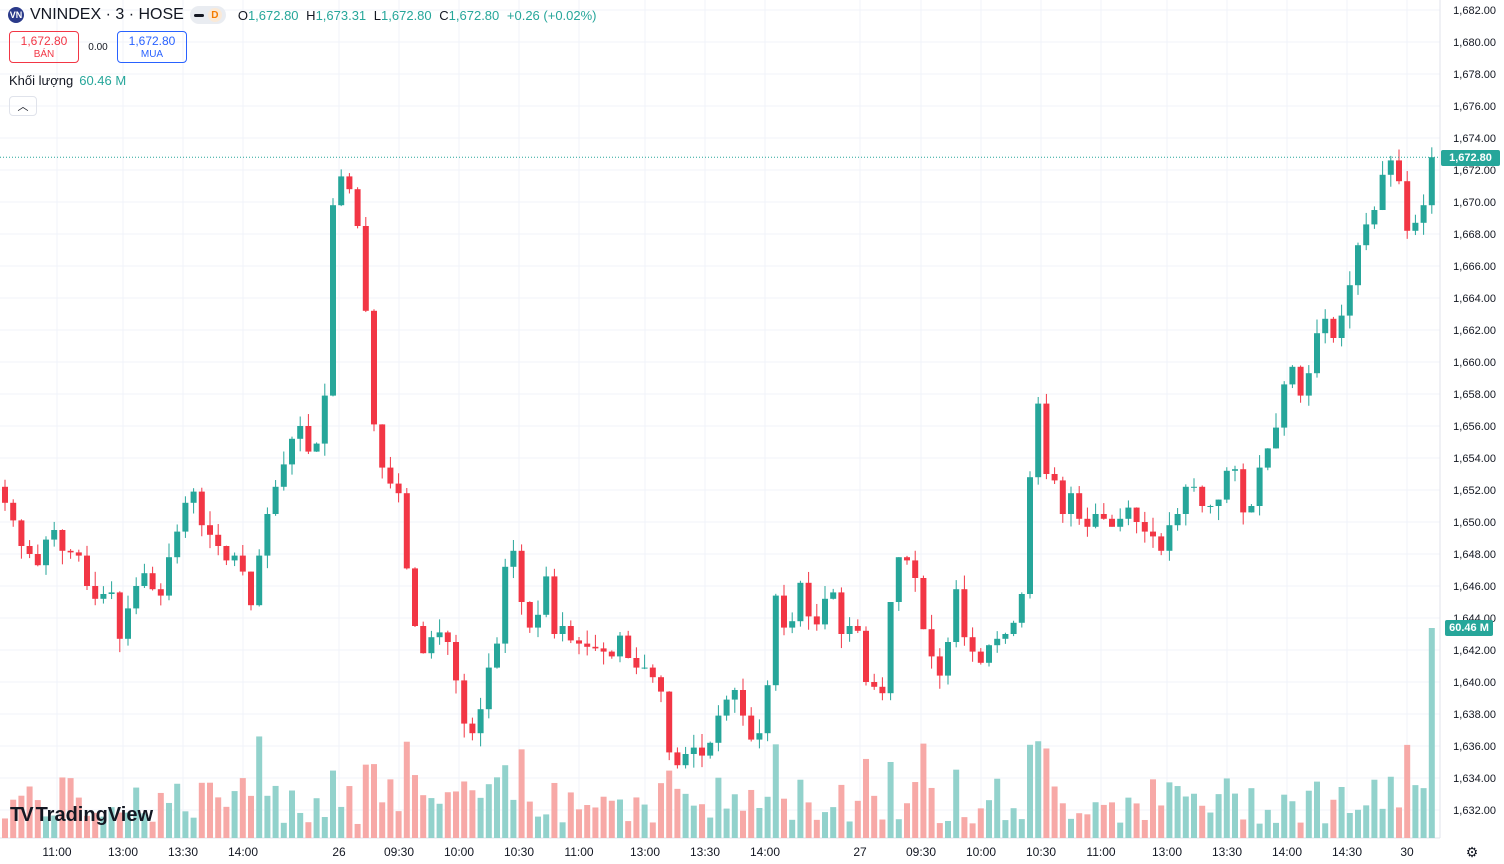  Describe the element at coordinates (107, 14) in the screenshot. I see `symbol-title: VNINDEX · 3 · HOSE` at that location.